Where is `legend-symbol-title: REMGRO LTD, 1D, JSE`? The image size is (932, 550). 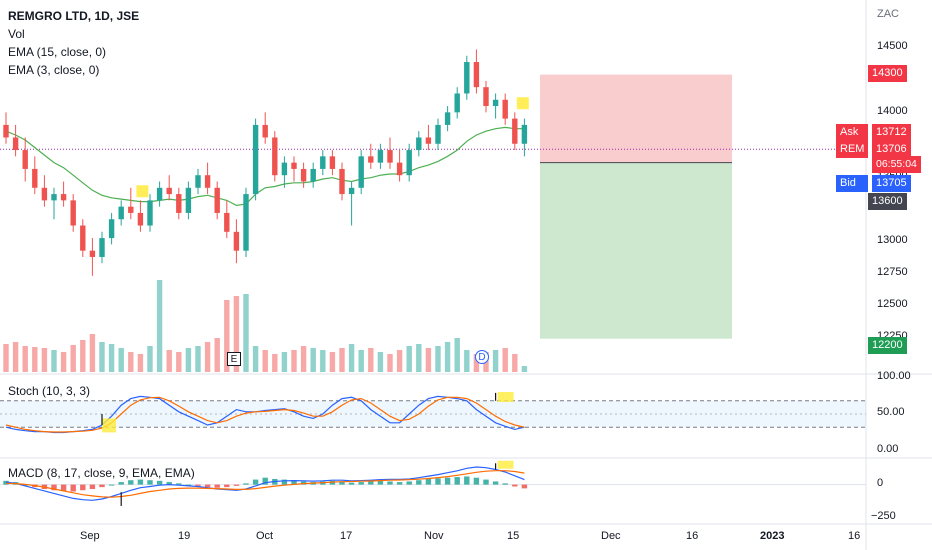
legend-symbol-title: REMGRO LTD, 1D, JSE is located at coordinates (74, 16).